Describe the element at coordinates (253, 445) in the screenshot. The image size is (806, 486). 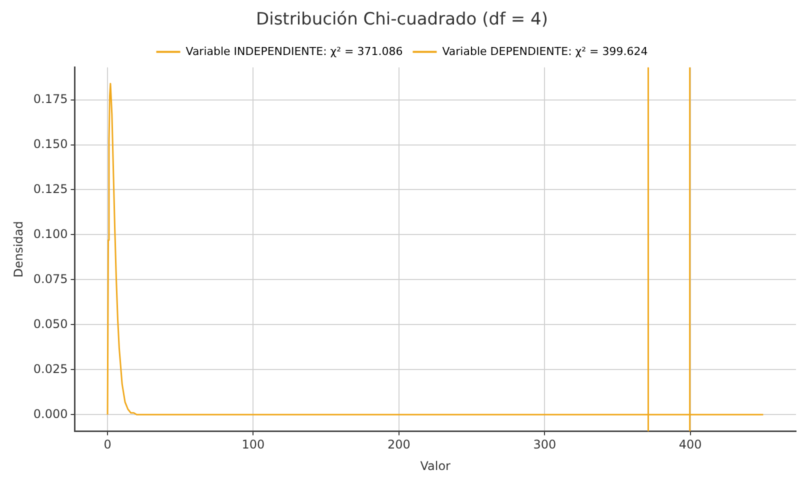
I see `x-tick-label: 100` at that location.